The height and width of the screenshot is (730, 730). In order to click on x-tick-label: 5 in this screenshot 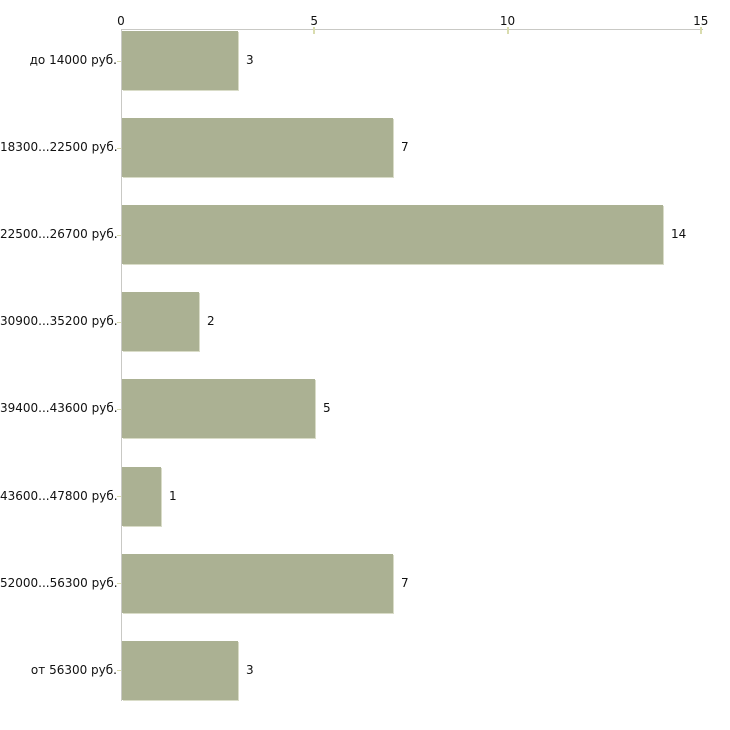, I will do `click(314, 21)`.